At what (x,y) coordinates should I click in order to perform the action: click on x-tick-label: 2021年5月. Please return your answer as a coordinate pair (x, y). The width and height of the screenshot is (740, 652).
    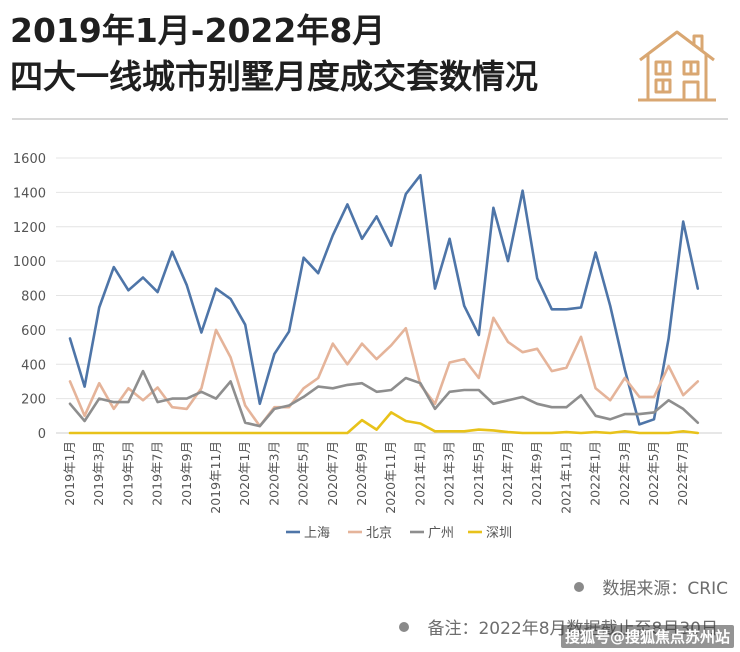
    Looking at the image, I should click on (478, 473).